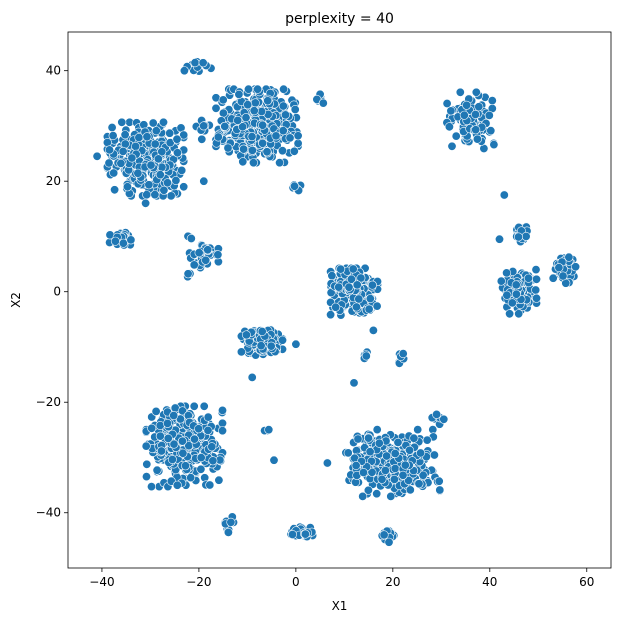  Describe the element at coordinates (296, 582) in the screenshot. I see `x-tick-label: 0` at that location.